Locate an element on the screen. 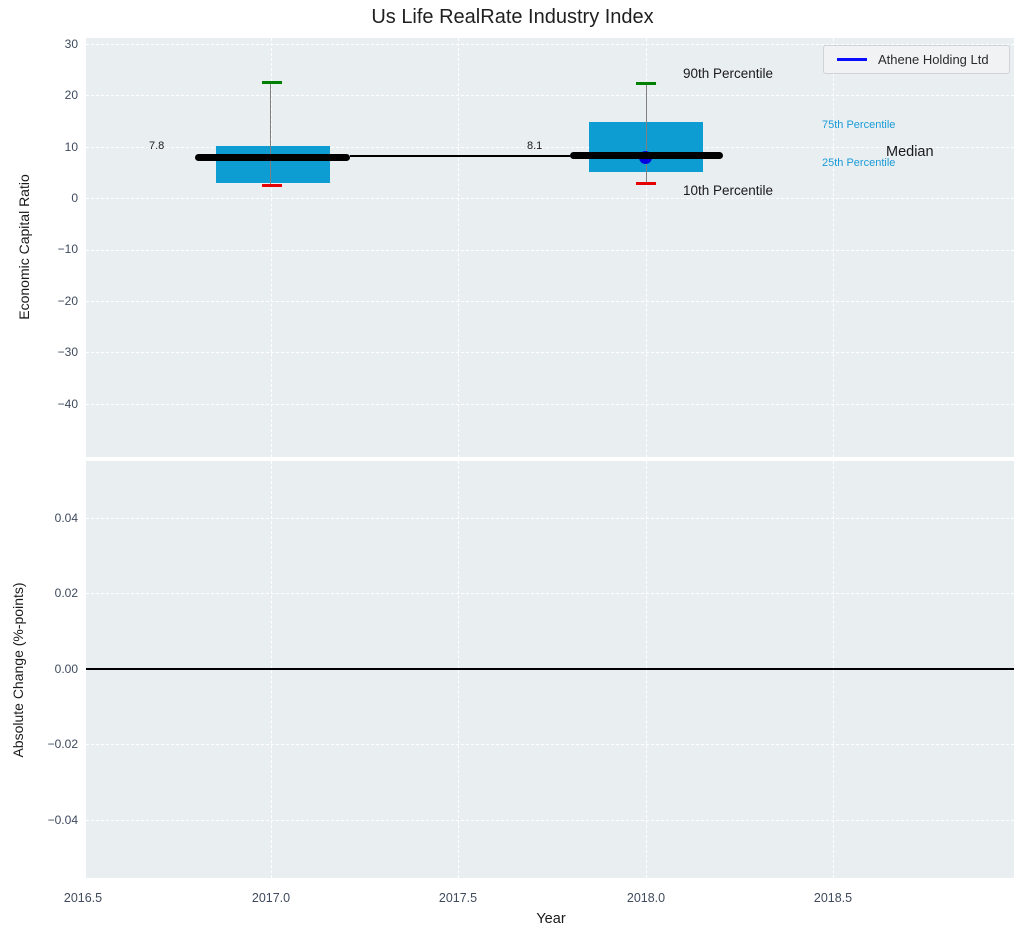  ytick-top: 10 is located at coordinates (71, 147).